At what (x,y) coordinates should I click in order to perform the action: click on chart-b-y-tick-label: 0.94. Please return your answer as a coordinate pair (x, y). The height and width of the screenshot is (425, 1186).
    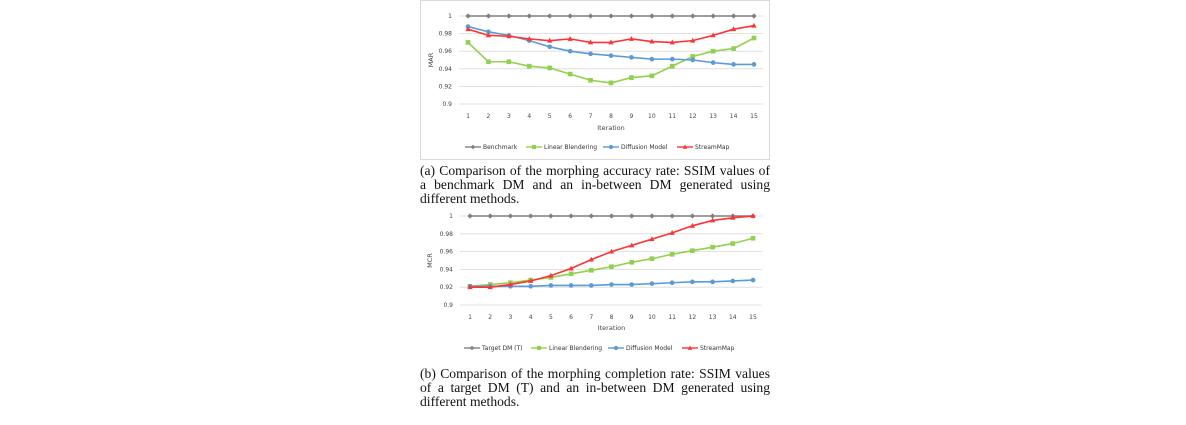
    Looking at the image, I should click on (447, 269).